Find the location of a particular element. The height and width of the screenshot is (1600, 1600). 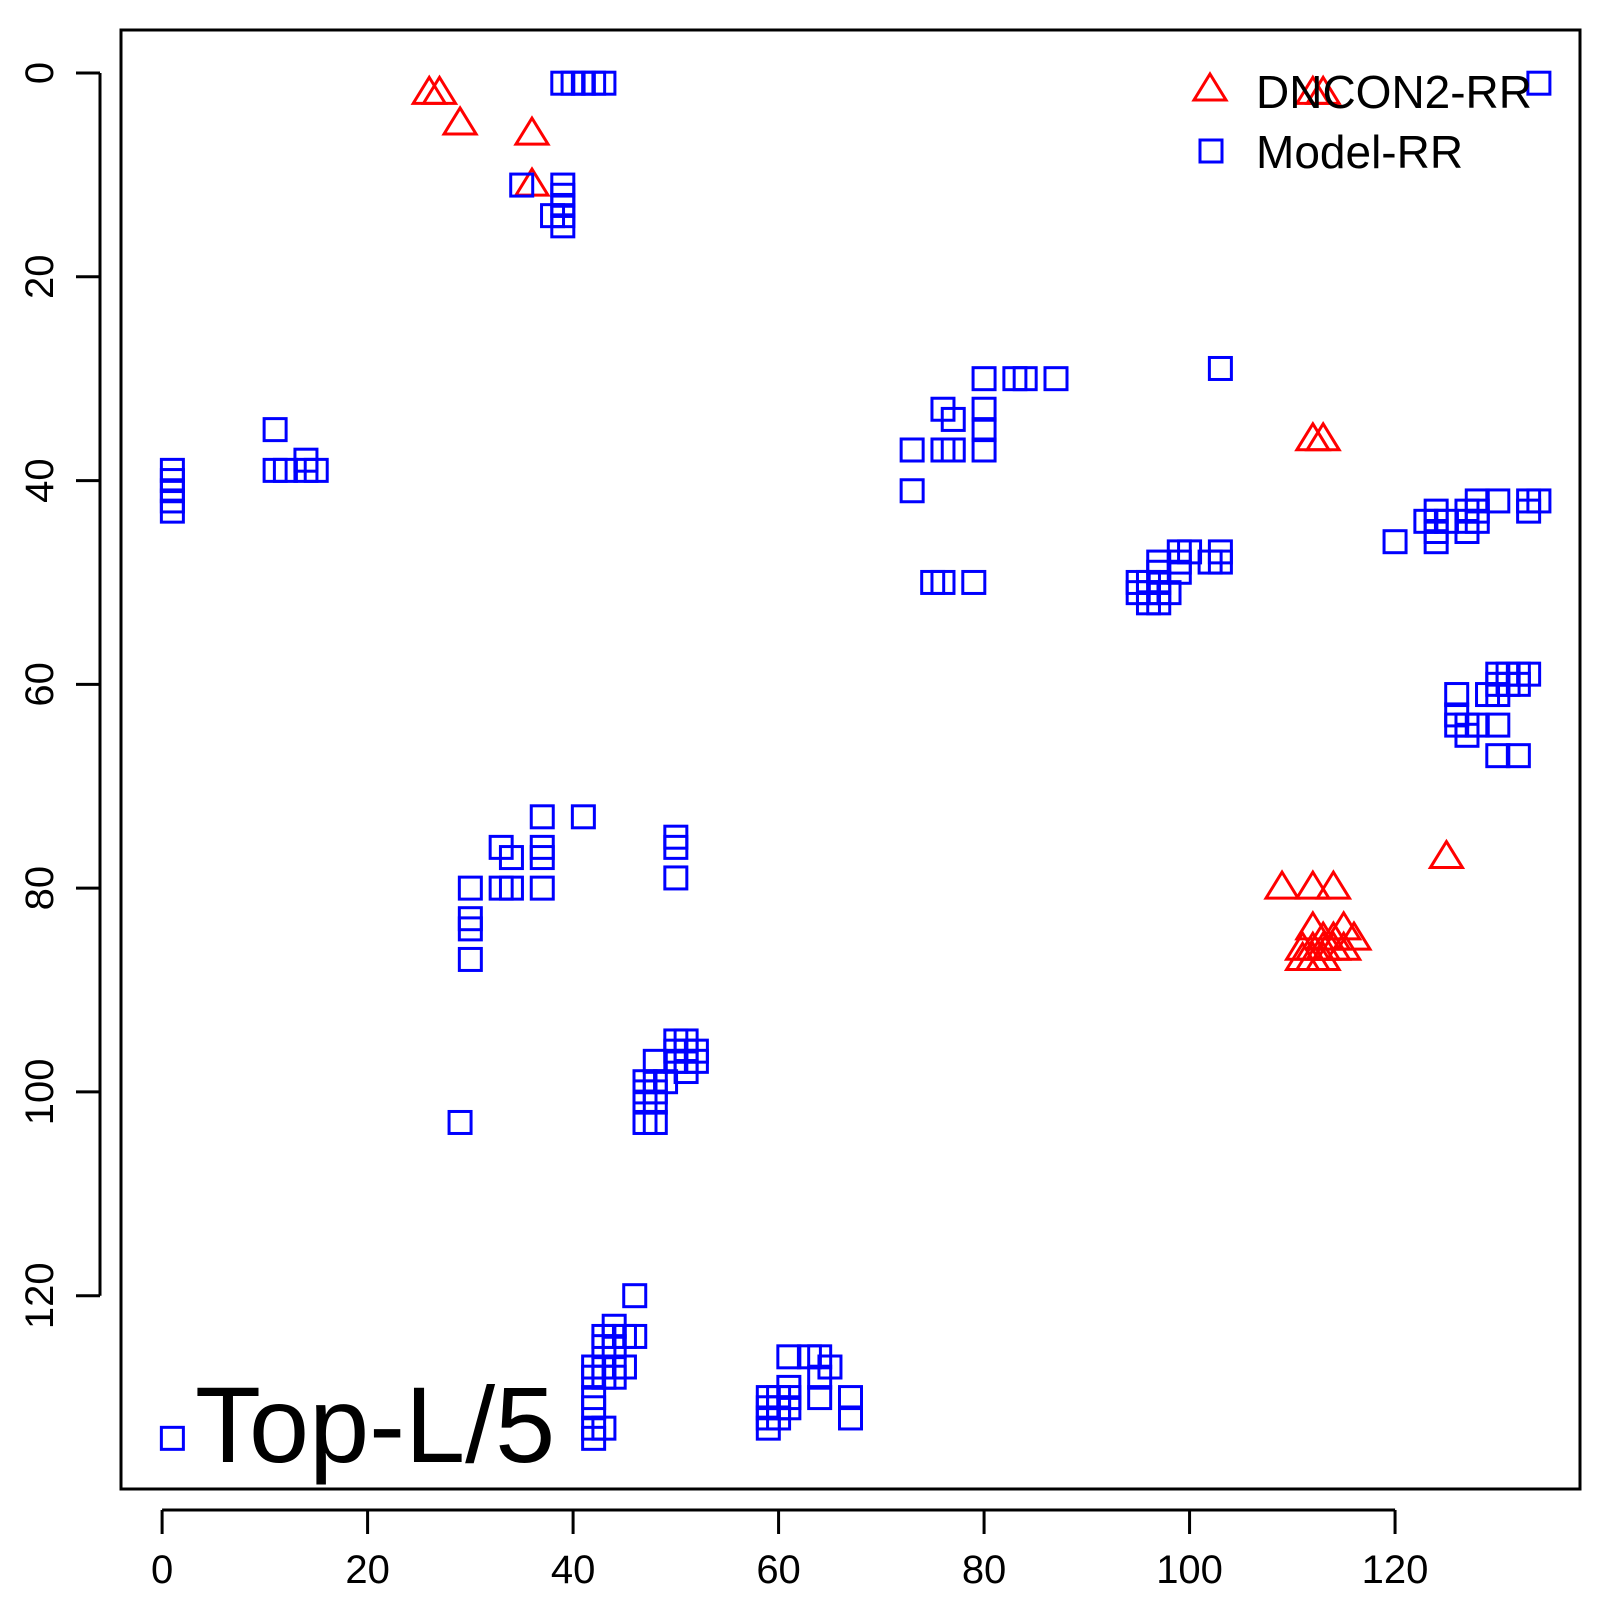

legend-marker-model-rr is located at coordinates (1211, 151).